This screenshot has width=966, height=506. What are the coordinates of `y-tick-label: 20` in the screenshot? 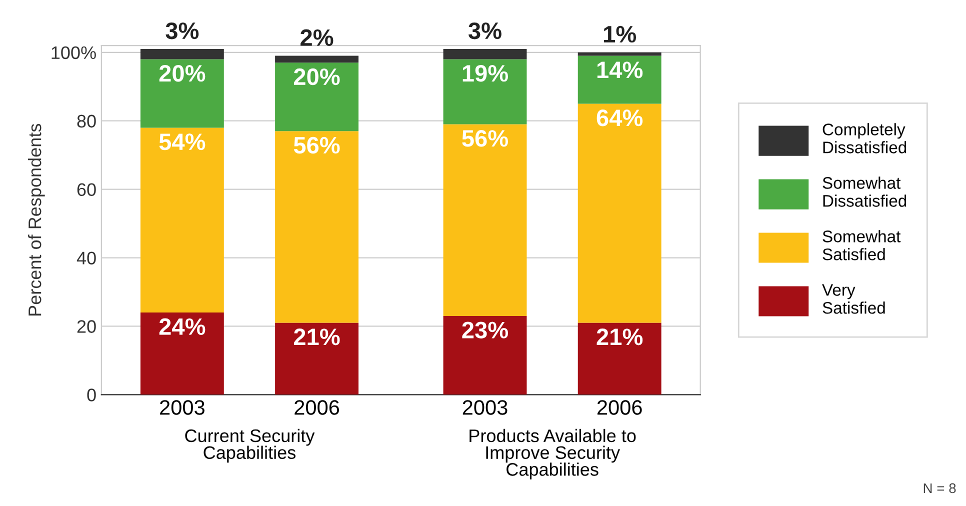 It's located at (86, 326).